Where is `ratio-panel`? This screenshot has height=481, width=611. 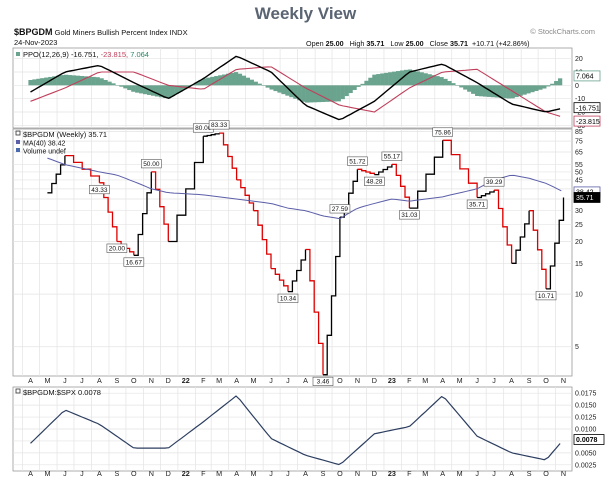 ratio-panel is located at coordinates (295, 430).